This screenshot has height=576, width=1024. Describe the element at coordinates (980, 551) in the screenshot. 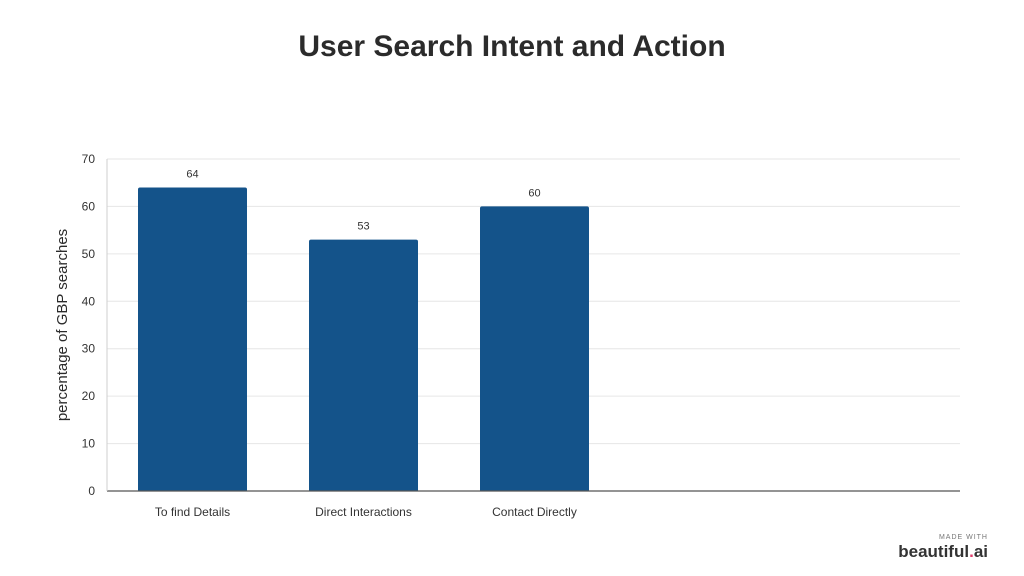

I see `brand-suffix: ai` at that location.